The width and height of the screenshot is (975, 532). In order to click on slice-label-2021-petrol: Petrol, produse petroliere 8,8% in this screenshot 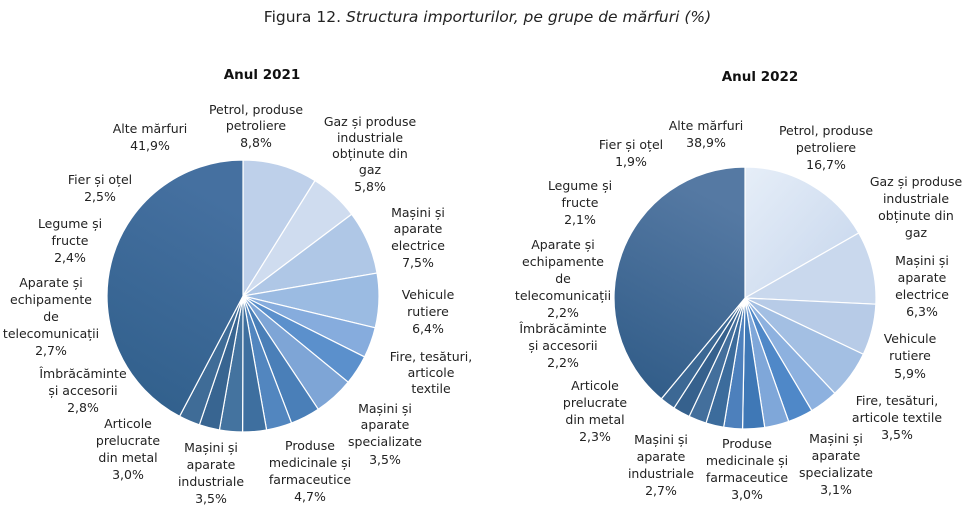, I will do `click(256, 126)`.